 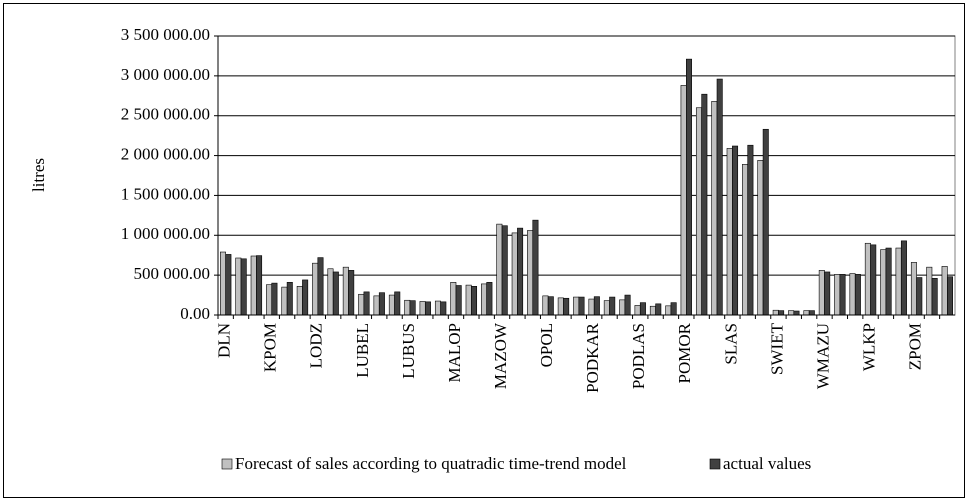 What do you see at coordinates (915, 346) in the screenshot?
I see `x-tick-label: ZPOM` at bounding box center [915, 346].